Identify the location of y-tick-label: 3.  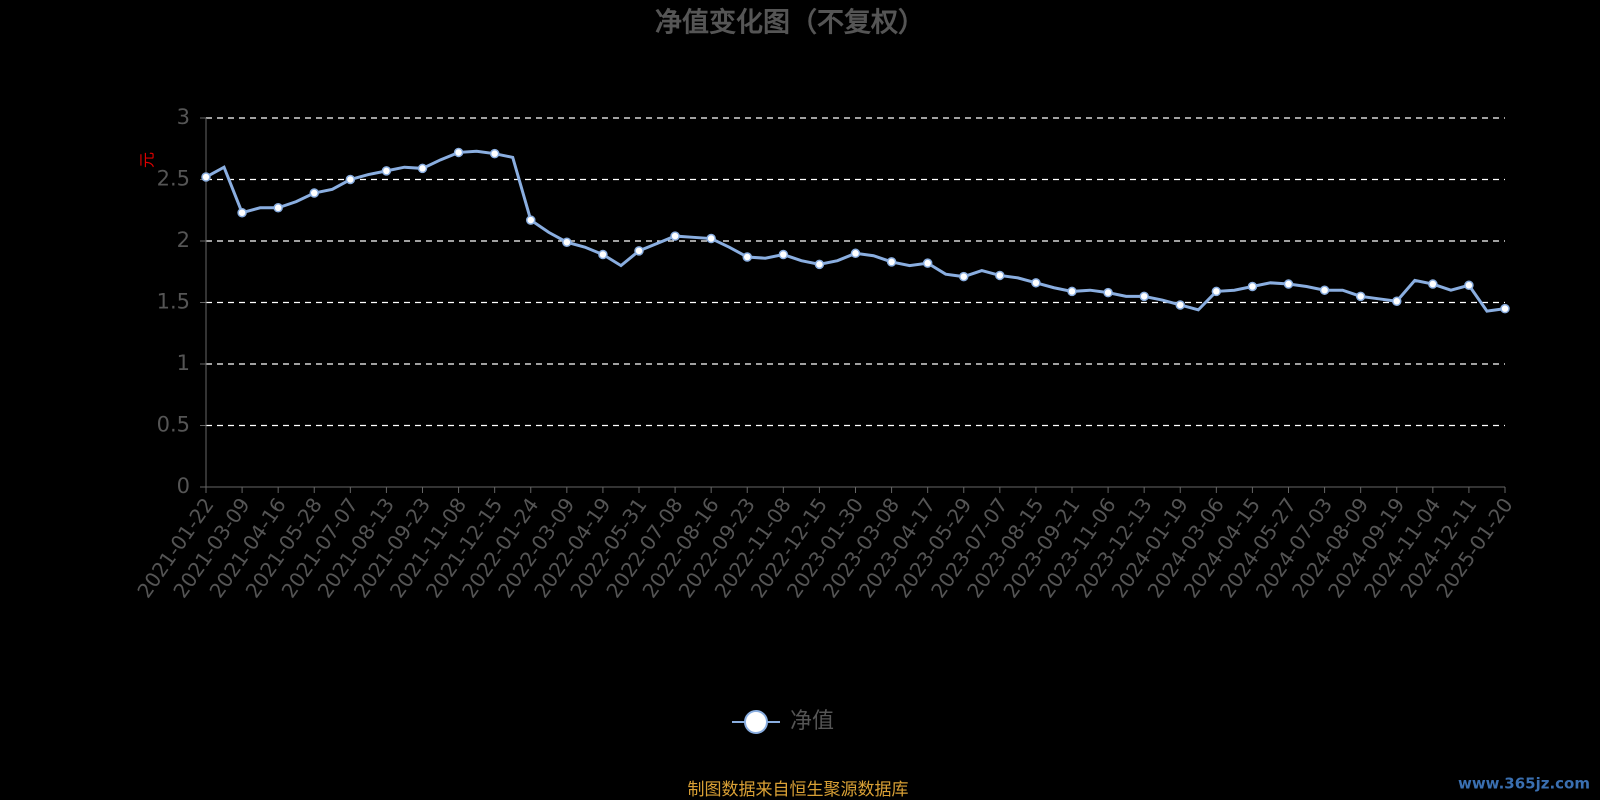
(183, 117).